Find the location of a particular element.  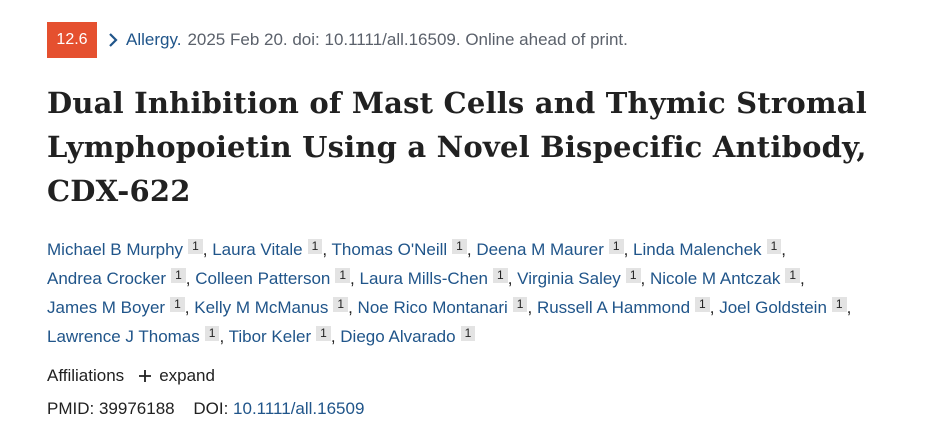

author-item: Colleen Patterson 1, is located at coordinates (275, 278).